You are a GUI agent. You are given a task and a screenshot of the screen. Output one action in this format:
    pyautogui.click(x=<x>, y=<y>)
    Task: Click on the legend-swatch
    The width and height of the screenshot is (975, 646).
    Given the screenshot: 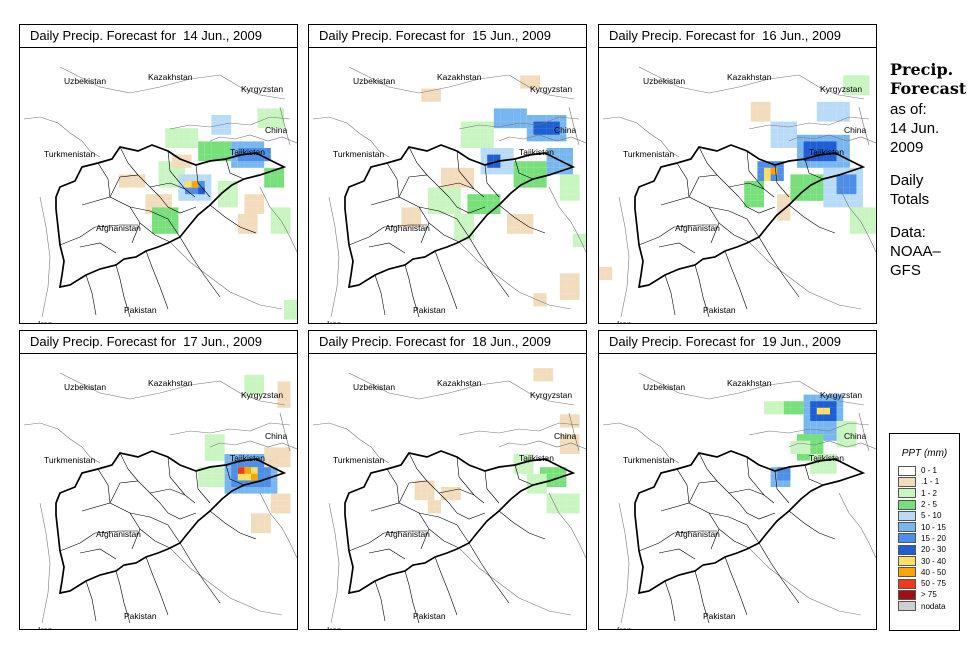 What is the action you would take?
    pyautogui.click(x=907, y=515)
    